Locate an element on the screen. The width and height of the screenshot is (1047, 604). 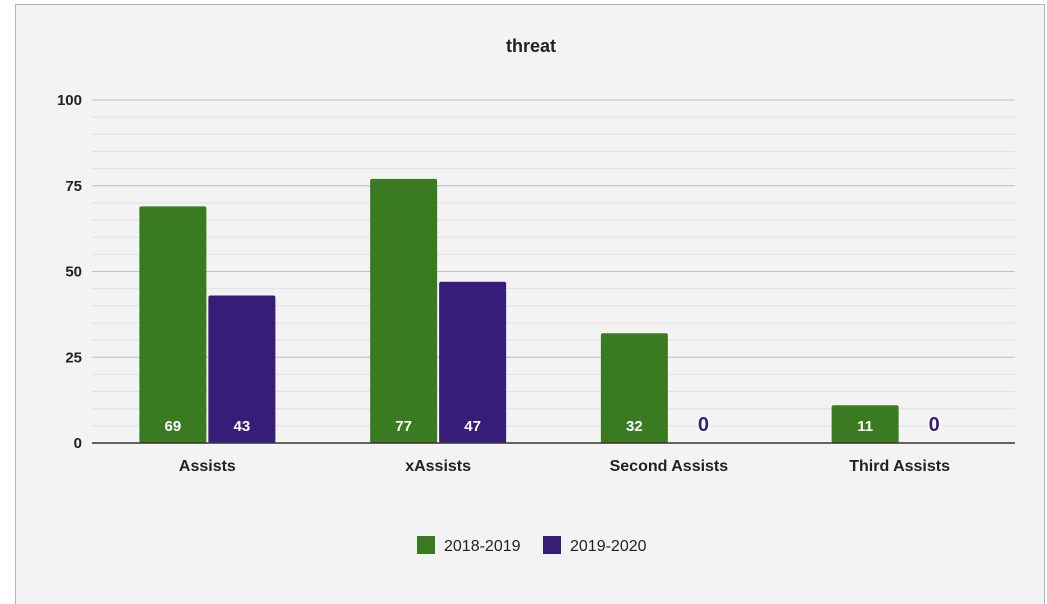
x-tick-label: Third Assists is located at coordinates (899, 466).